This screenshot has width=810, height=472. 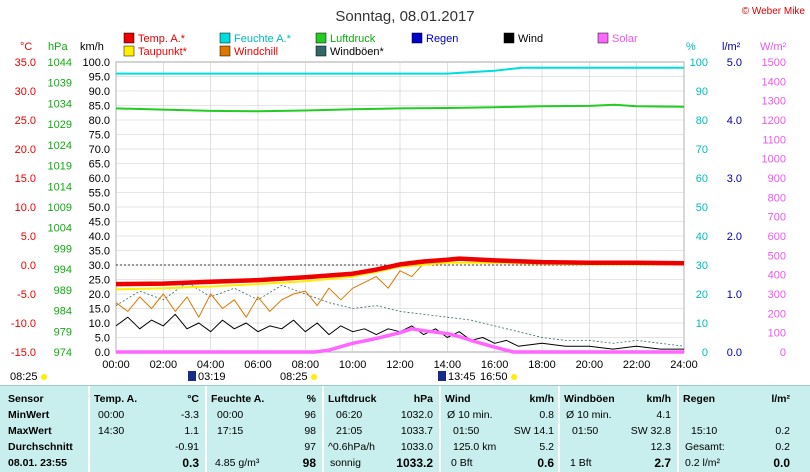 I want to click on pressure-min-time: 06:20, so click(x=349, y=415).